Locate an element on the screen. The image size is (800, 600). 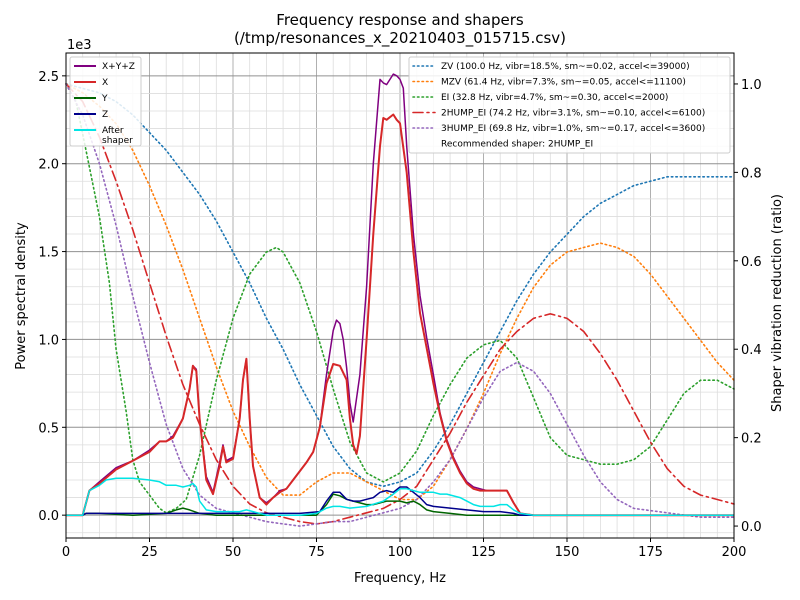
y-right-tick-label: 0.2 is located at coordinates (751, 439).